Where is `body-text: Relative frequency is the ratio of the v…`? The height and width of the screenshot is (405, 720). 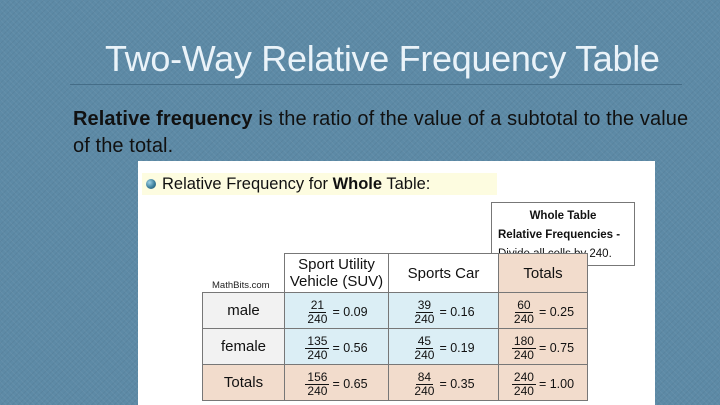 body-text: Relative frequency is the ratio of the v… is located at coordinates (388, 133).